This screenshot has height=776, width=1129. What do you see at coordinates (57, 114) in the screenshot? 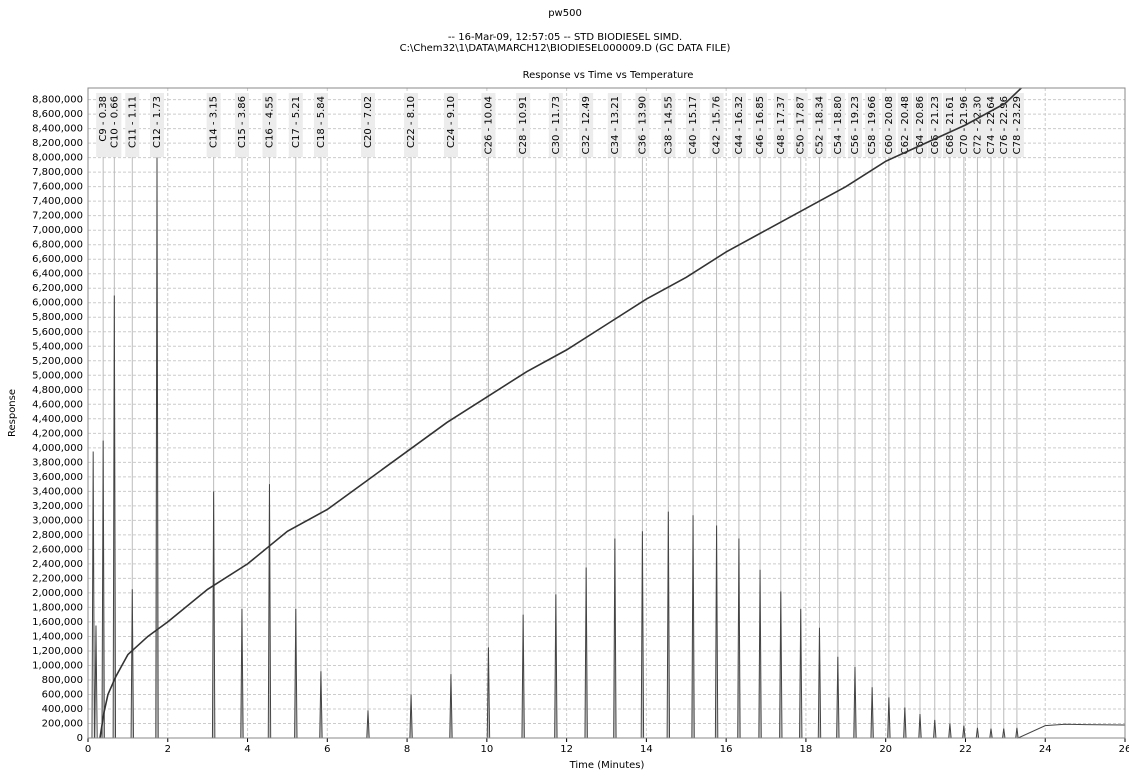
I see `y-tick-label: 8,600,000` at bounding box center [57, 114].